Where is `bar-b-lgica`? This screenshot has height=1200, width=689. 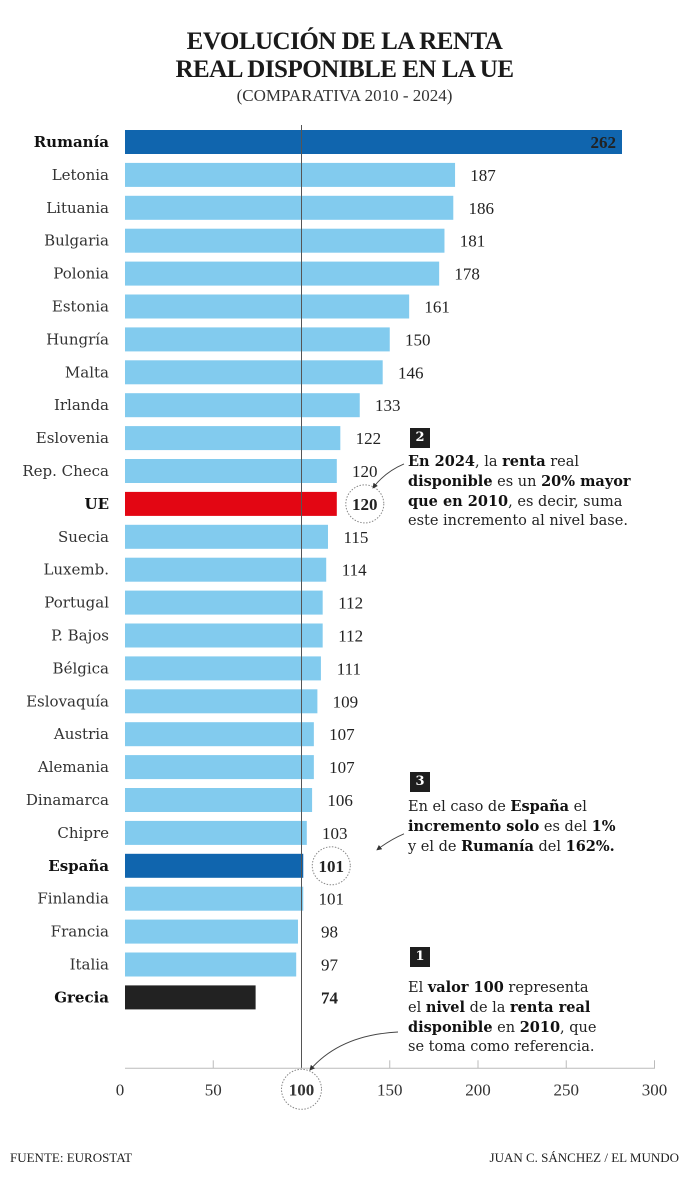 bar-b-lgica is located at coordinates (223, 668).